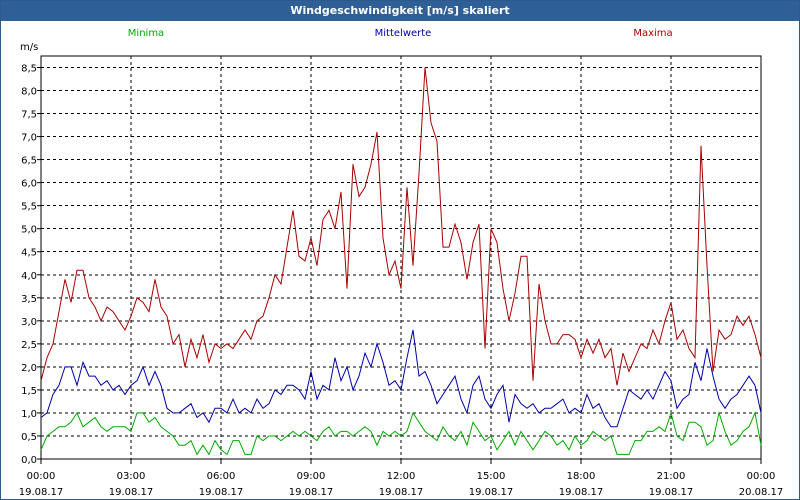 This screenshot has height=500, width=800. I want to click on y-tick-label: 3,5, so click(29, 299).